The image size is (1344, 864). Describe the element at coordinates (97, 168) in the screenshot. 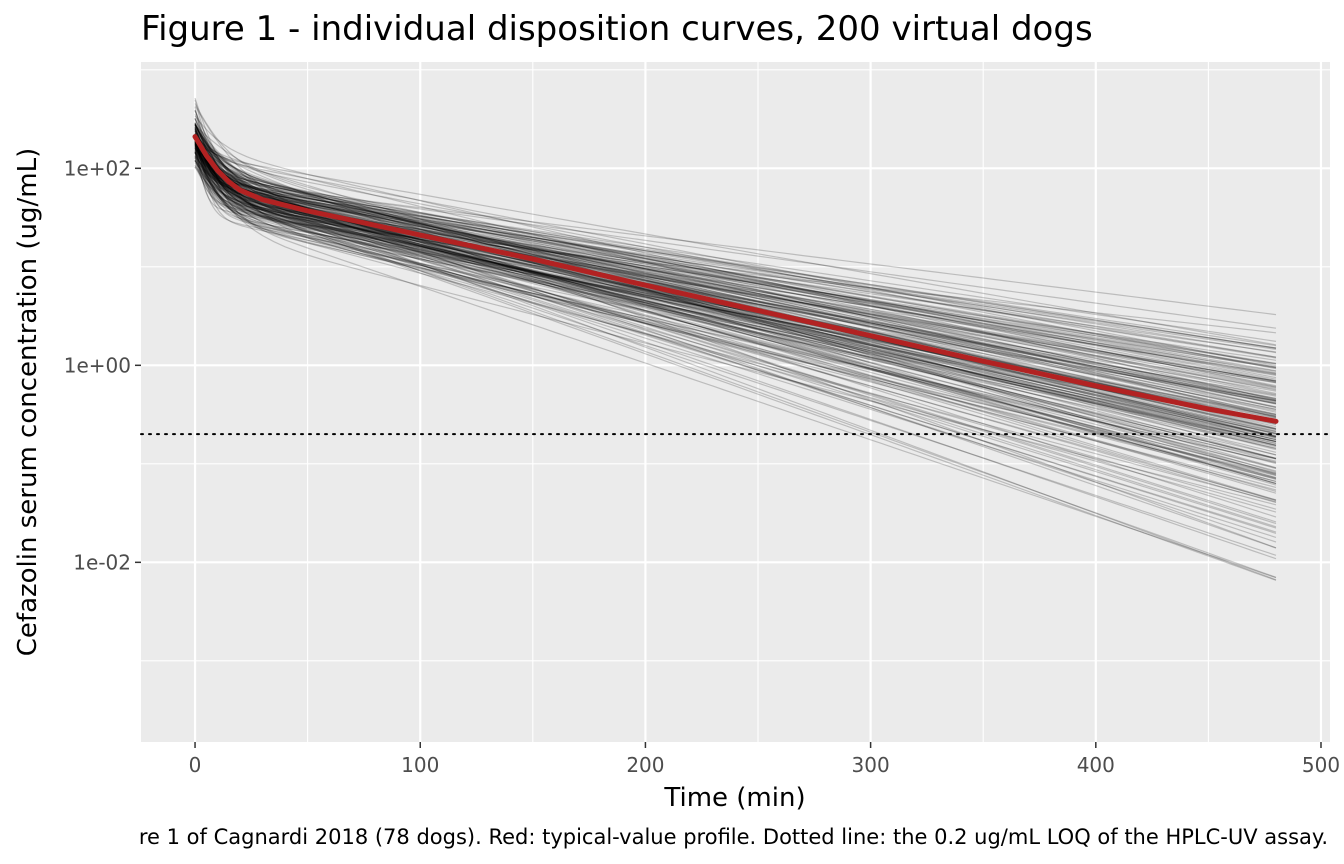

I see `y-tick-label: 1e+02` at that location.